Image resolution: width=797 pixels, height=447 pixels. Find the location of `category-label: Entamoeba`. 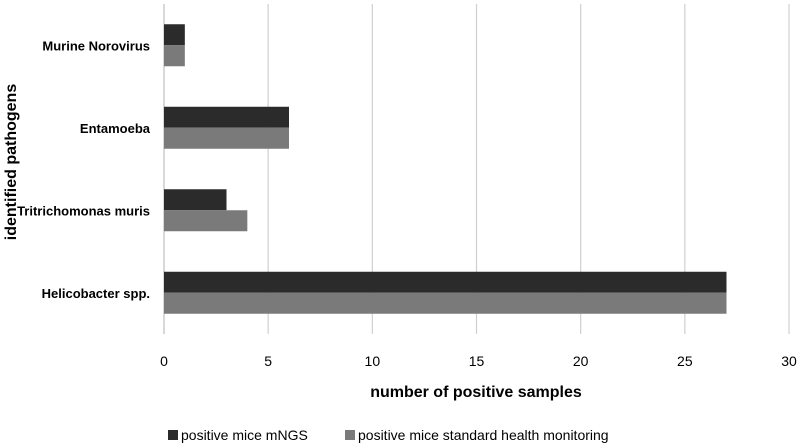

category-label: Entamoeba is located at coordinates (115, 128).